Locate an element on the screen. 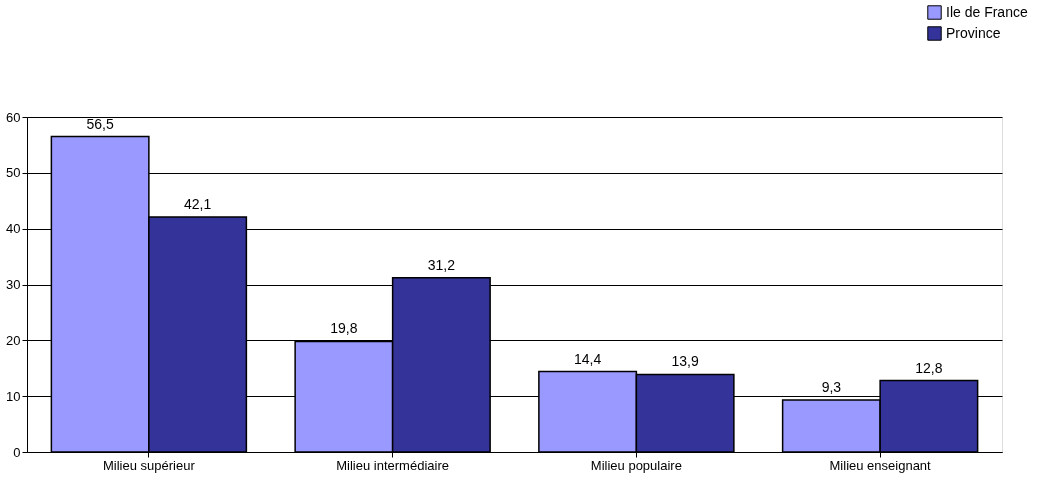  x-tick-label: Milieu populaire is located at coordinates (636, 465).